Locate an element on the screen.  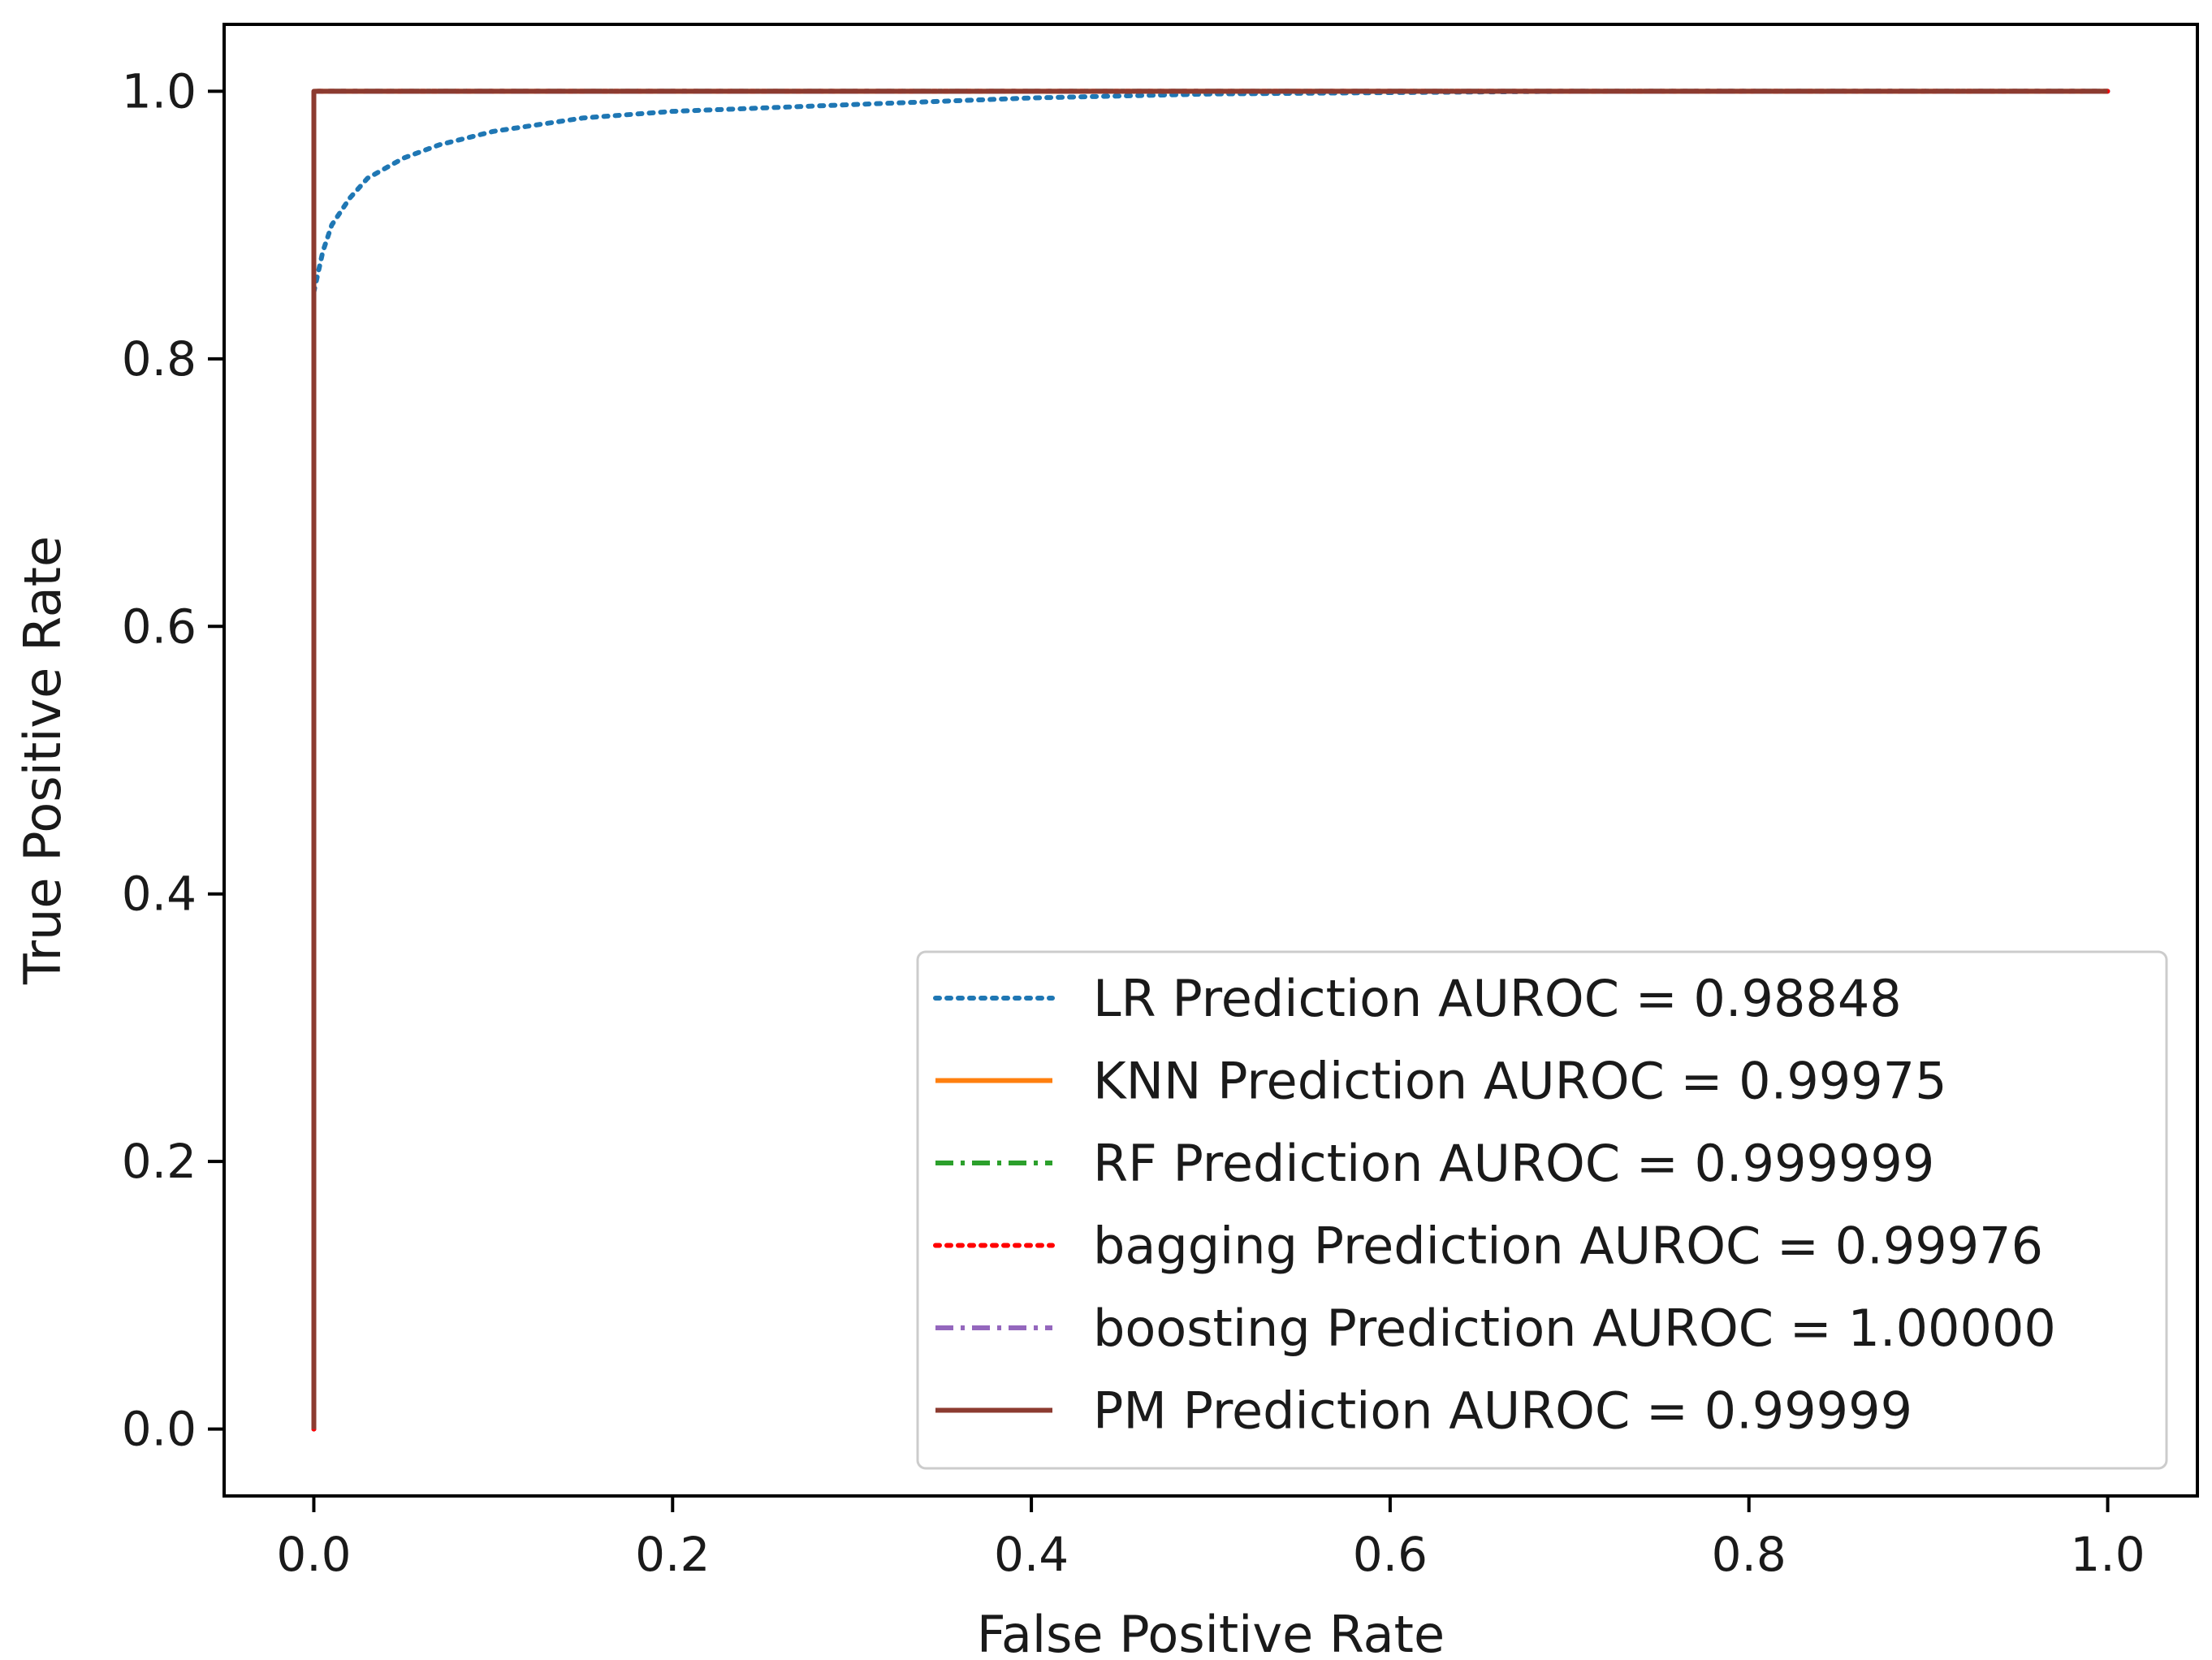
y-tick-label: 0.8 is located at coordinates (159, 359).